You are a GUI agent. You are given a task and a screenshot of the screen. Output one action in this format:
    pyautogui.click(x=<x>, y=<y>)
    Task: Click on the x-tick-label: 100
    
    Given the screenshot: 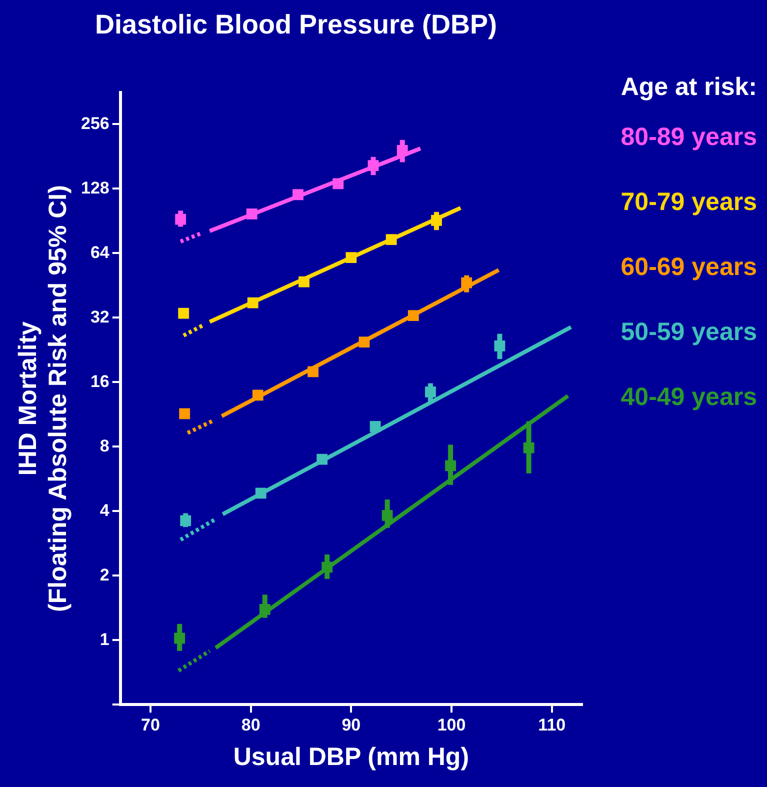 What is the action you would take?
    pyautogui.click(x=451, y=724)
    